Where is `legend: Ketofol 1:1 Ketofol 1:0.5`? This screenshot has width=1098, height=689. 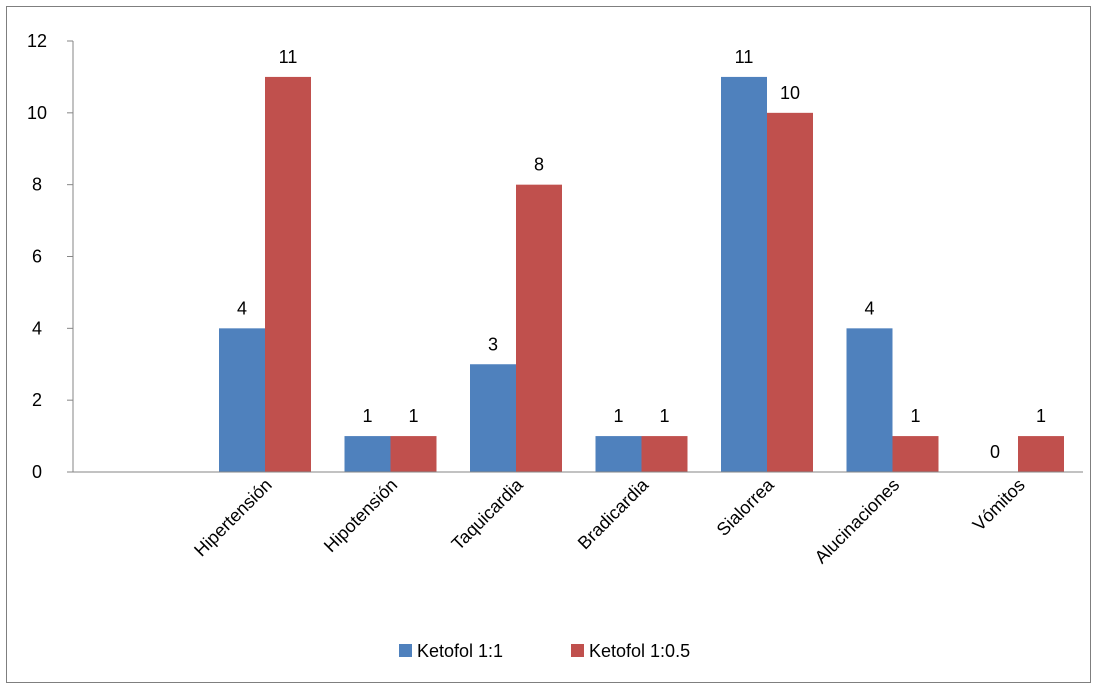 legend: Ketofol 1:1 Ketofol 1:0.5 is located at coordinates (544, 651).